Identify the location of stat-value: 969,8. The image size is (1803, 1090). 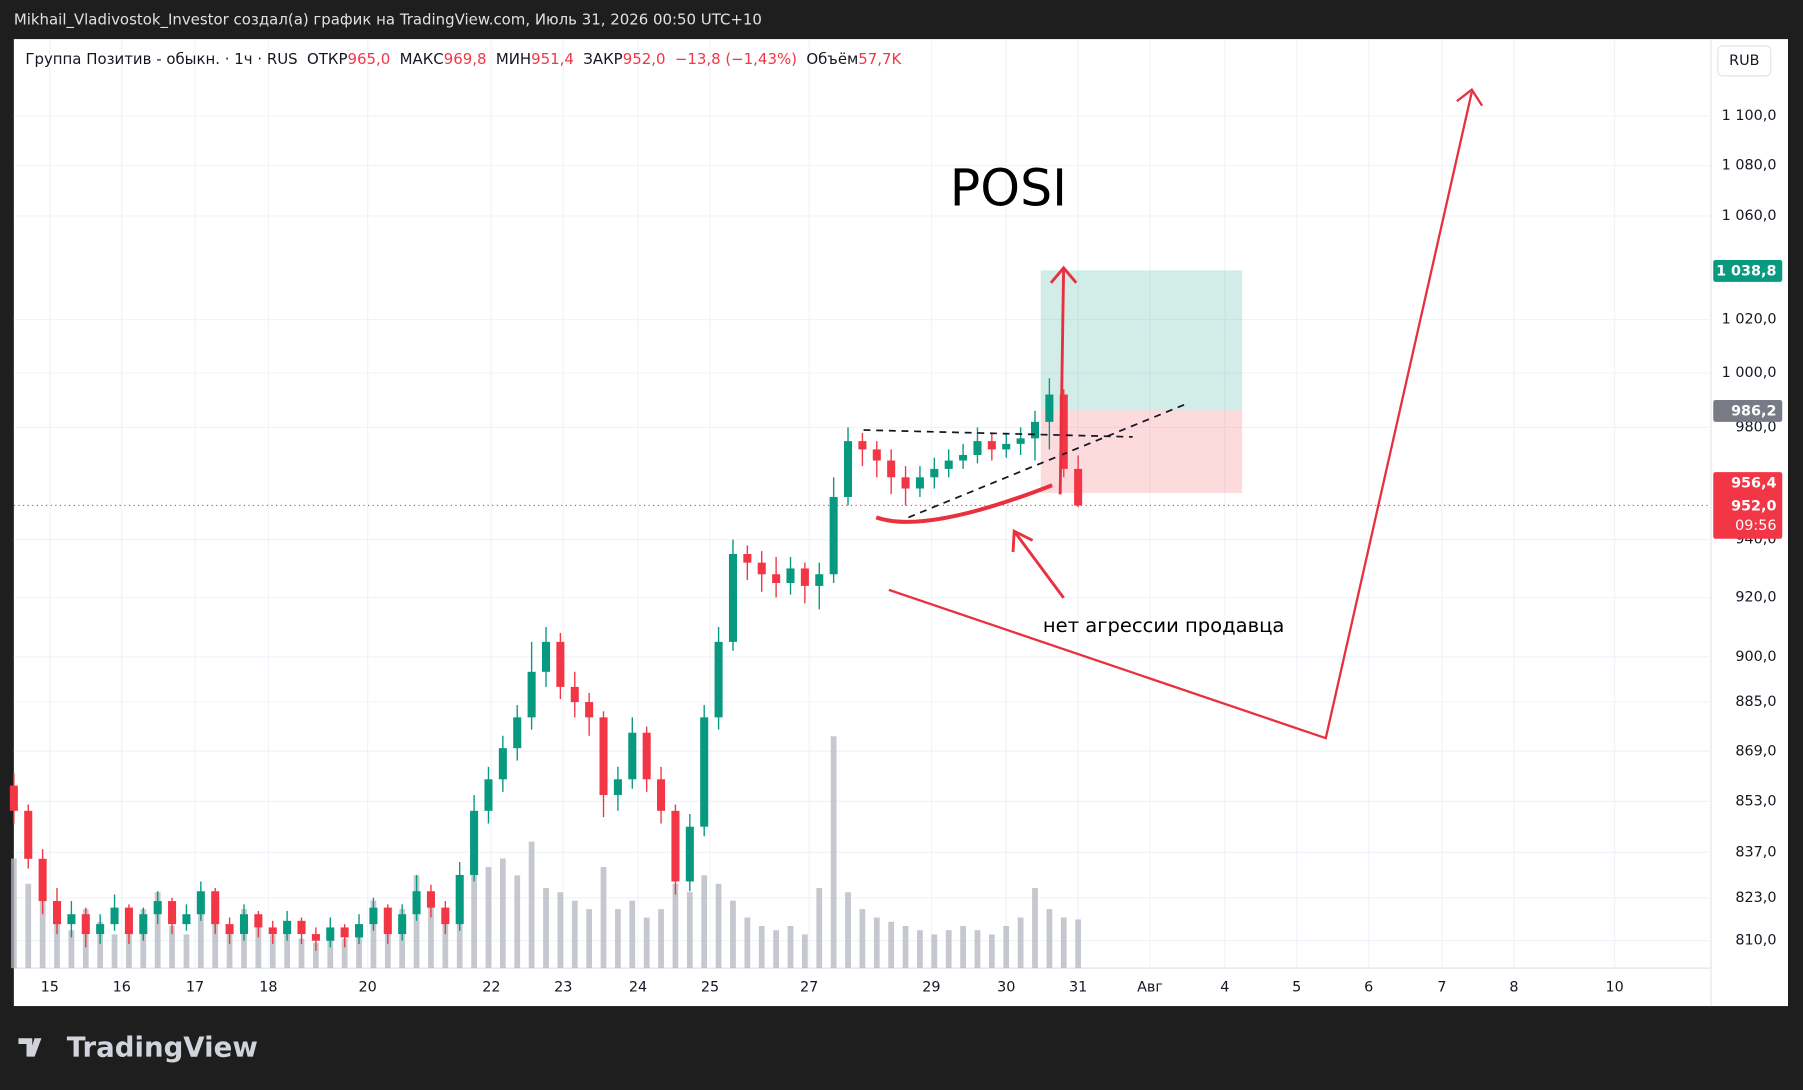
(465, 59).